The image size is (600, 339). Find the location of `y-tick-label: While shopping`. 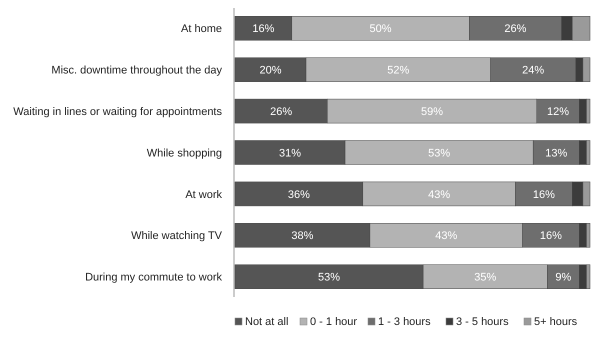

y-tick-label: While shopping is located at coordinates (184, 153).